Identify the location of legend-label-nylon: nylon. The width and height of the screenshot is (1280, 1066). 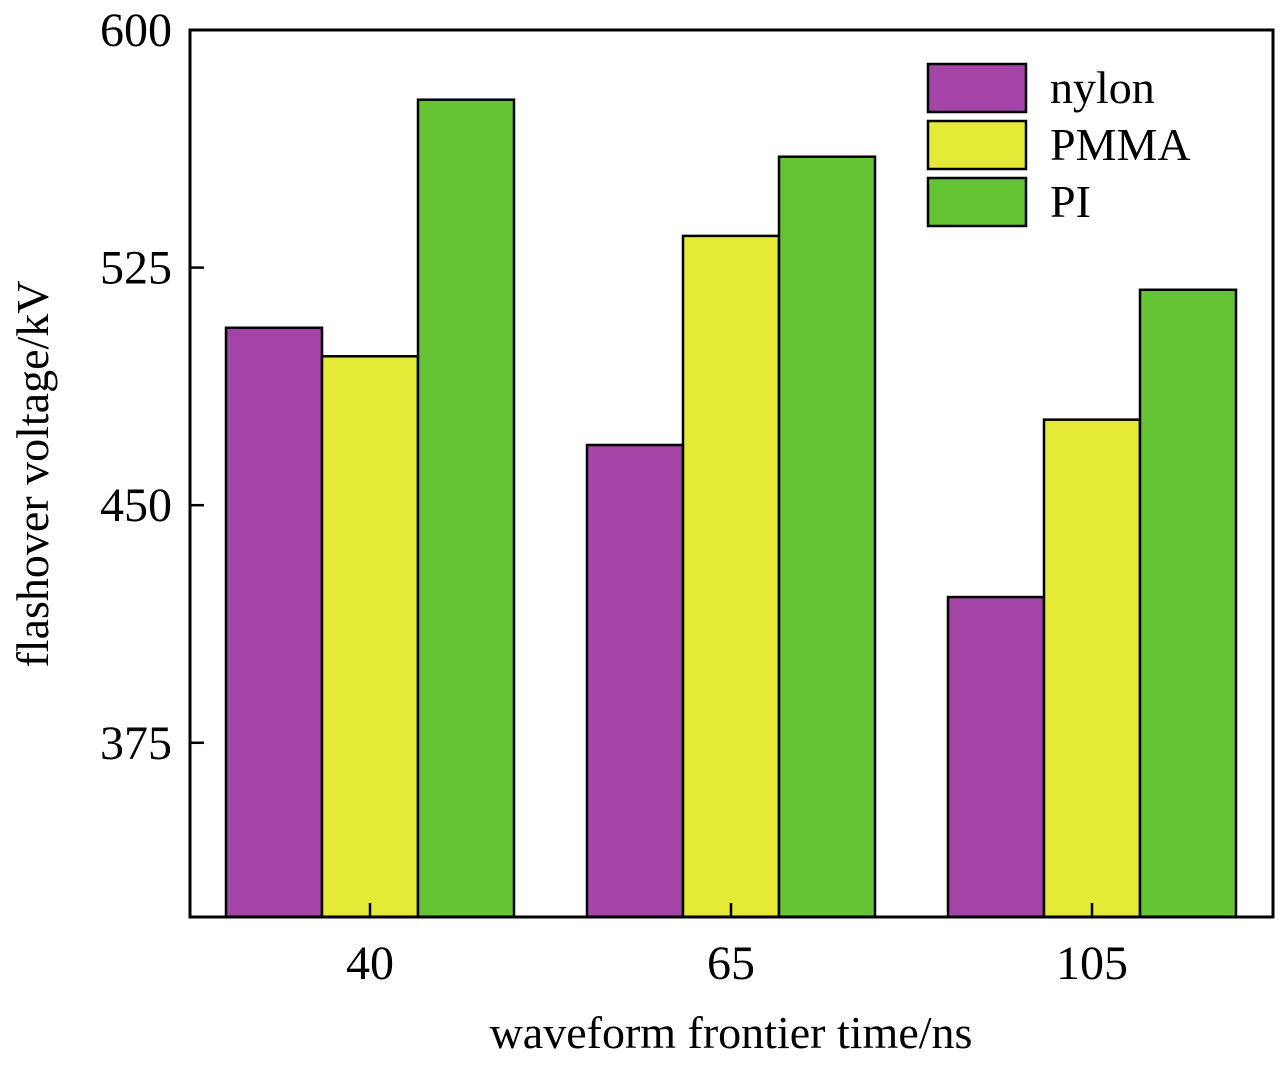
(1102, 87).